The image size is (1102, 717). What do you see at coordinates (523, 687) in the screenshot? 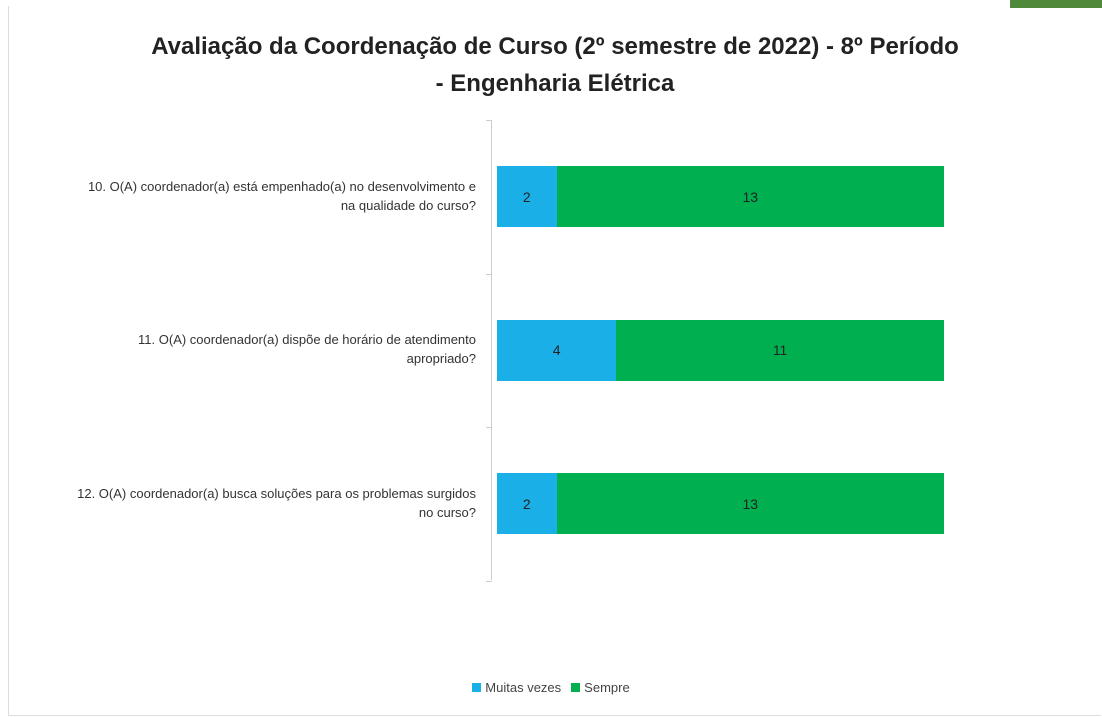
I see `legend-label: Muitas vezes` at bounding box center [523, 687].